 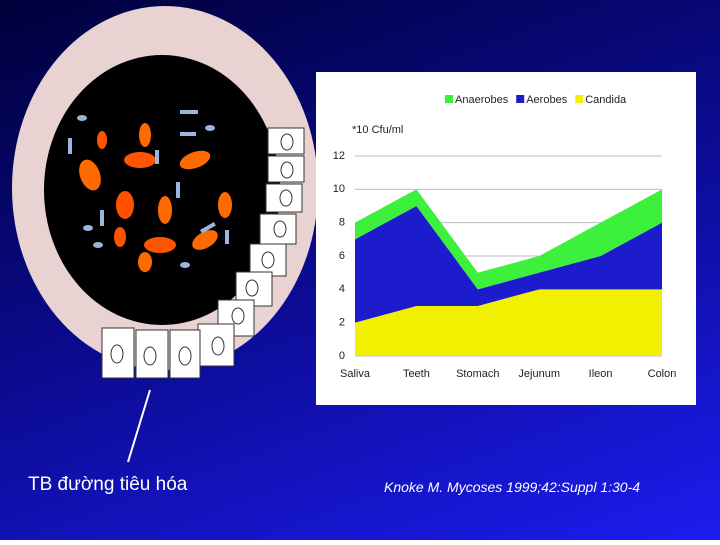 I want to click on x-tick-label: Stomach, so click(x=477, y=374).